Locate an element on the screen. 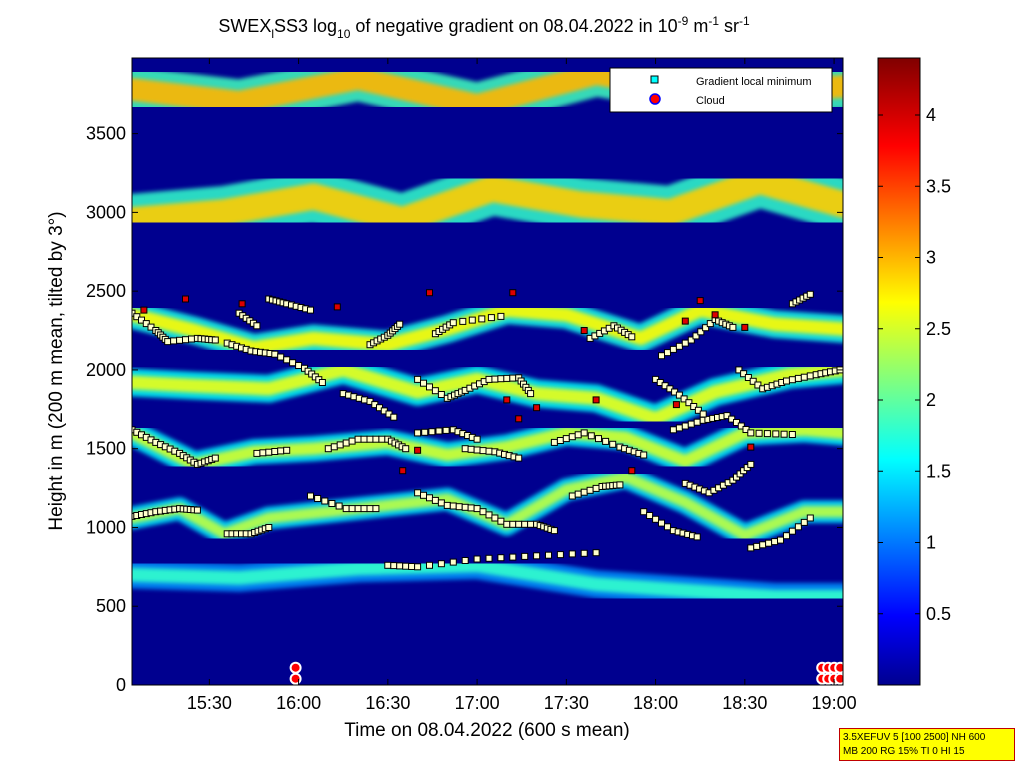 Image resolution: width=1023 pixels, height=767 pixels. y-tick-label: 2500 is located at coordinates (106, 291).